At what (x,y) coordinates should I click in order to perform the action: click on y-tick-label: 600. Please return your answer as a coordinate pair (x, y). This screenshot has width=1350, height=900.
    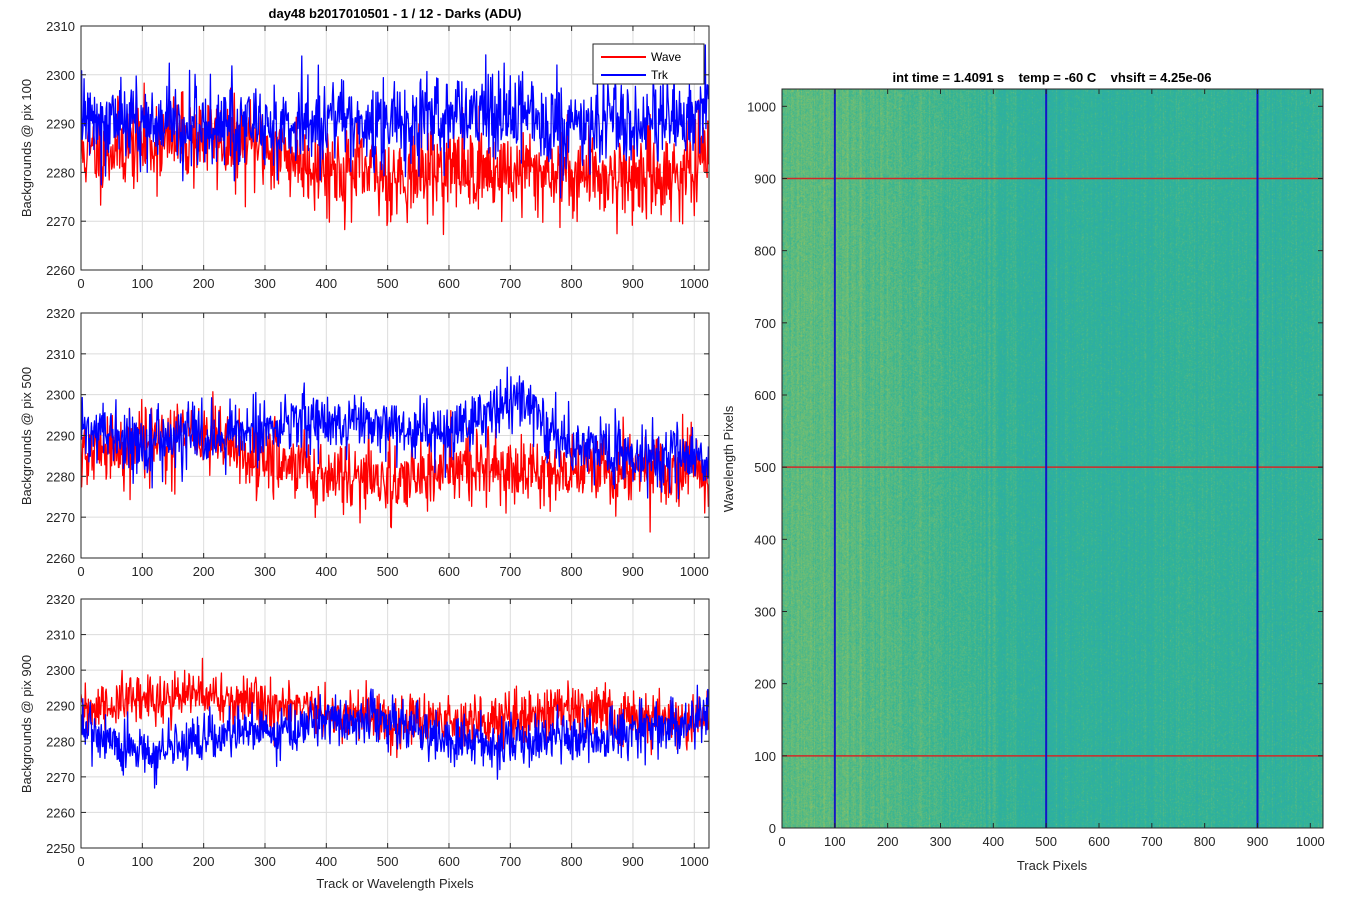
    Looking at the image, I should click on (765, 395).